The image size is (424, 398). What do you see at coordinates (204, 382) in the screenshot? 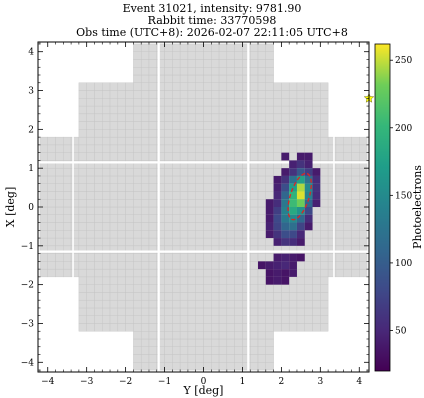
I see `x-tick-label: 0` at bounding box center [204, 382].